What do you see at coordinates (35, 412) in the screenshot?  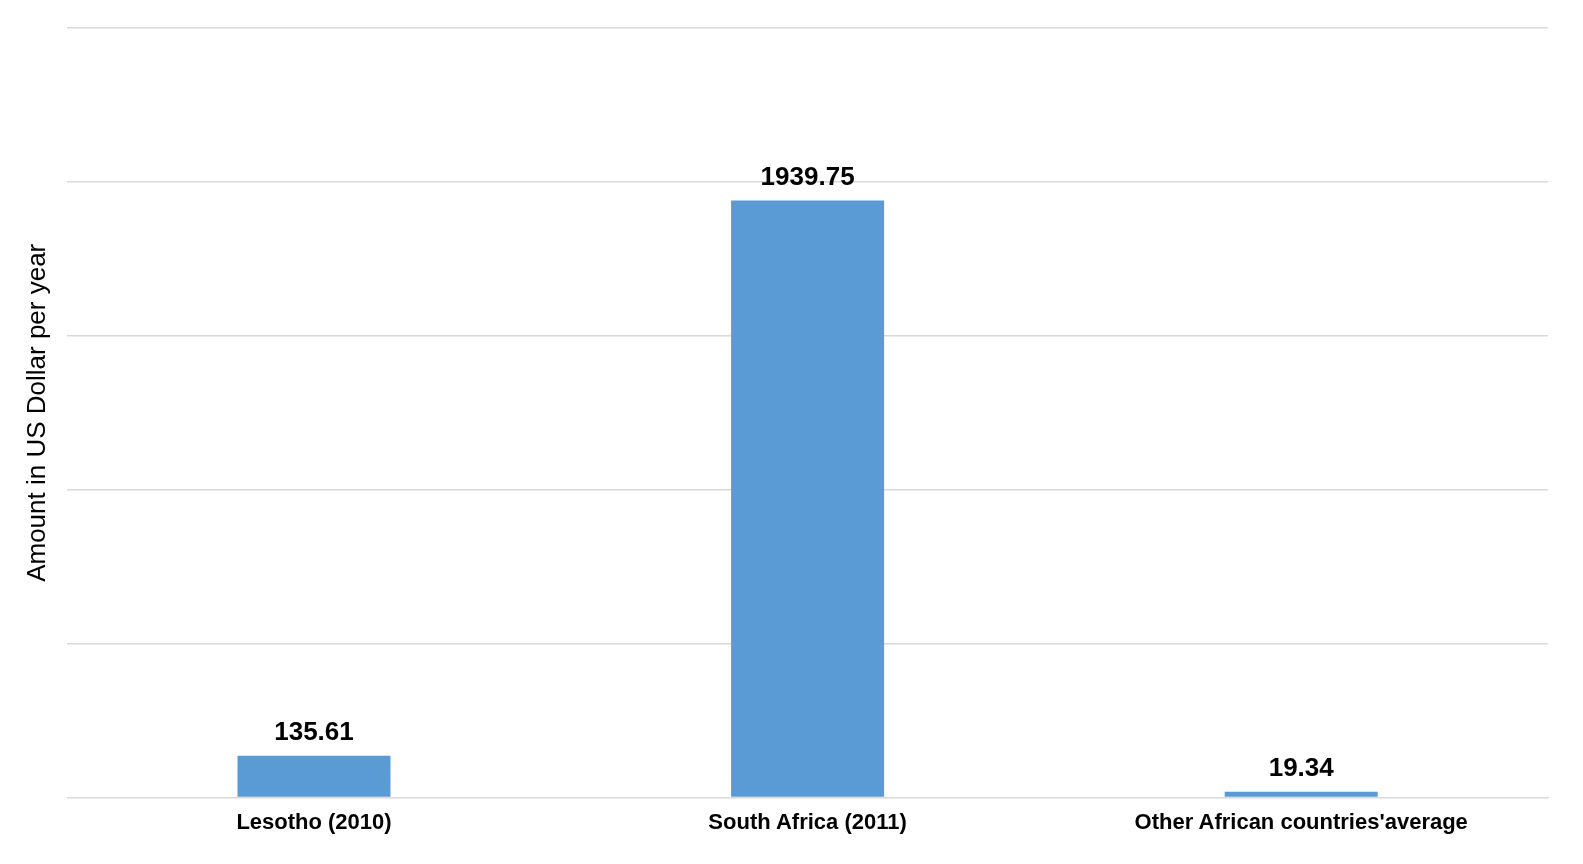 I see `y-axis-title: Amount in US Dollar per year` at bounding box center [35, 412].